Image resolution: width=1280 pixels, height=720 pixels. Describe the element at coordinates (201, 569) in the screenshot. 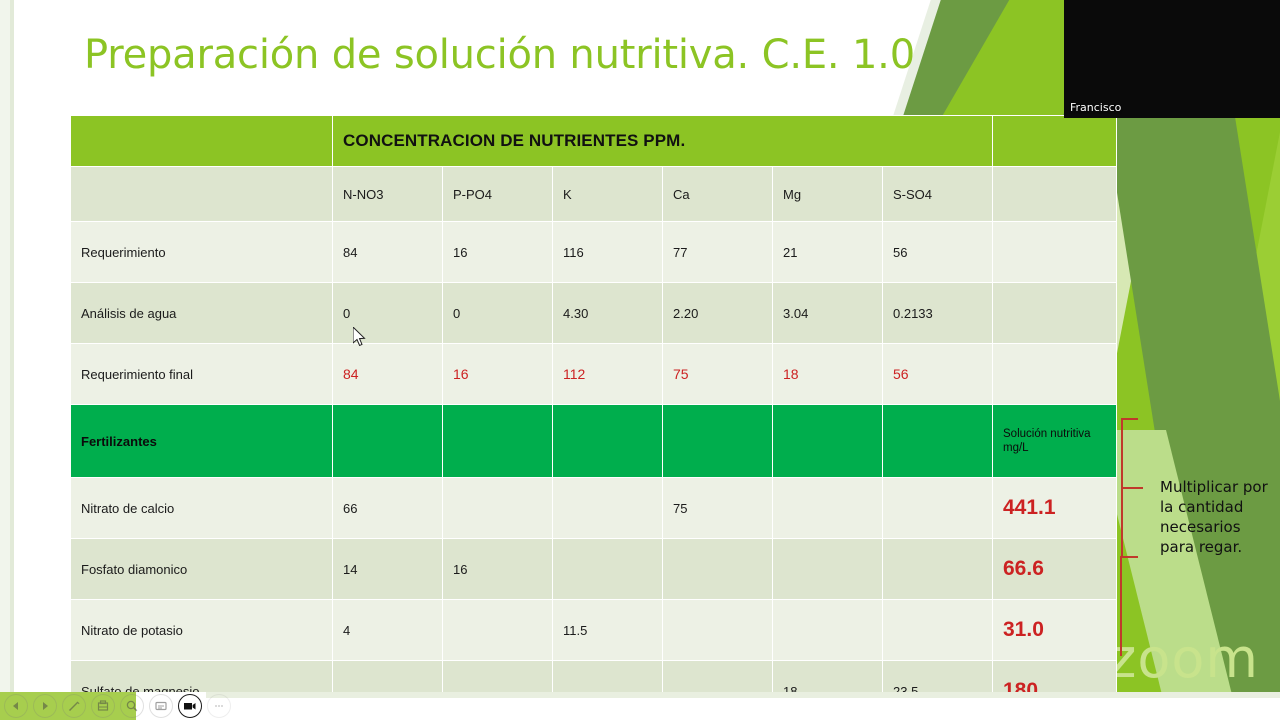

I see `row-label: Fosfato diamonico` at that location.